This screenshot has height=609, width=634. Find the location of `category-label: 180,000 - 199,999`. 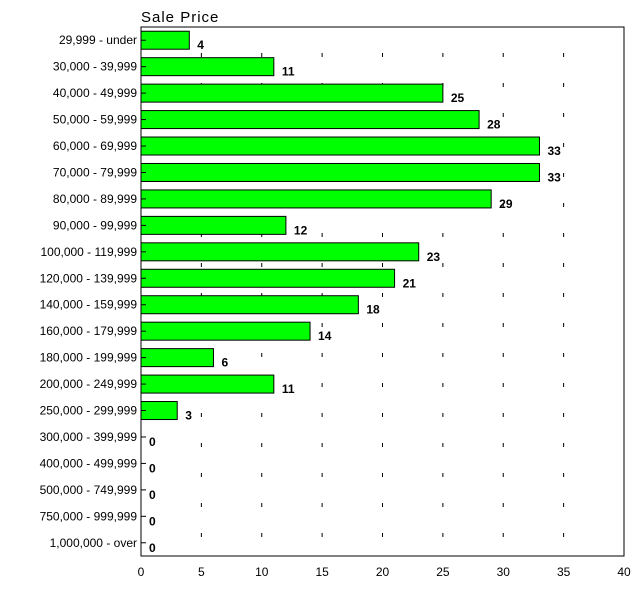

category-label: 180,000 - 199,999 is located at coordinates (89, 358).